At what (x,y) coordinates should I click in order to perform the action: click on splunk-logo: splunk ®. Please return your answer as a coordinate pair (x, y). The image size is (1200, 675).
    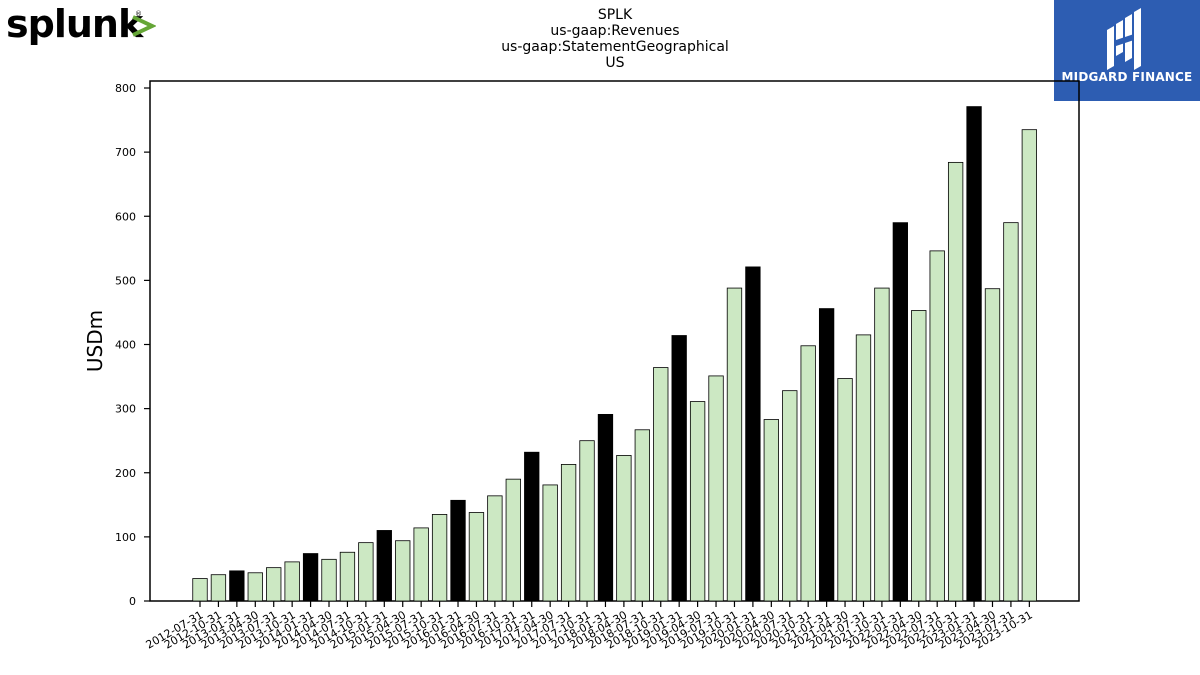
    Looking at the image, I should click on (81, 27).